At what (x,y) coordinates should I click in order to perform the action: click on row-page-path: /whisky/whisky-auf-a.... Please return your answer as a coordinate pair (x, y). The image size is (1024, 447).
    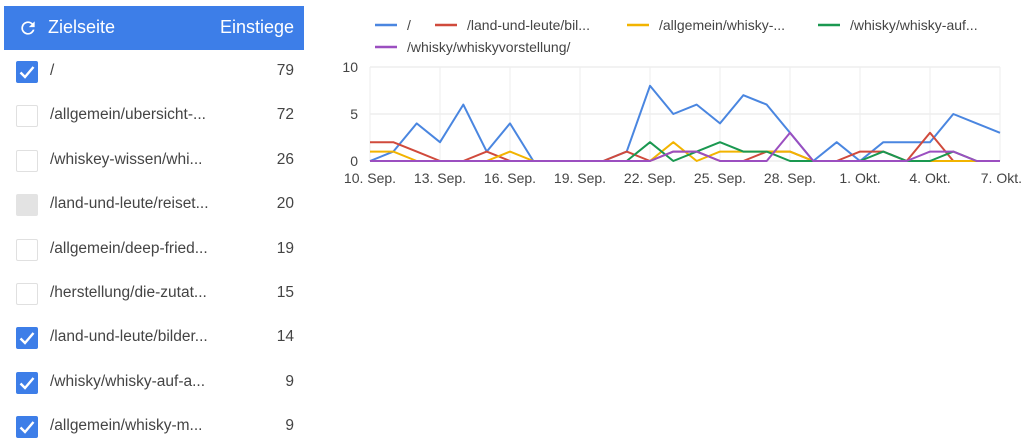
    Looking at the image, I should click on (128, 381).